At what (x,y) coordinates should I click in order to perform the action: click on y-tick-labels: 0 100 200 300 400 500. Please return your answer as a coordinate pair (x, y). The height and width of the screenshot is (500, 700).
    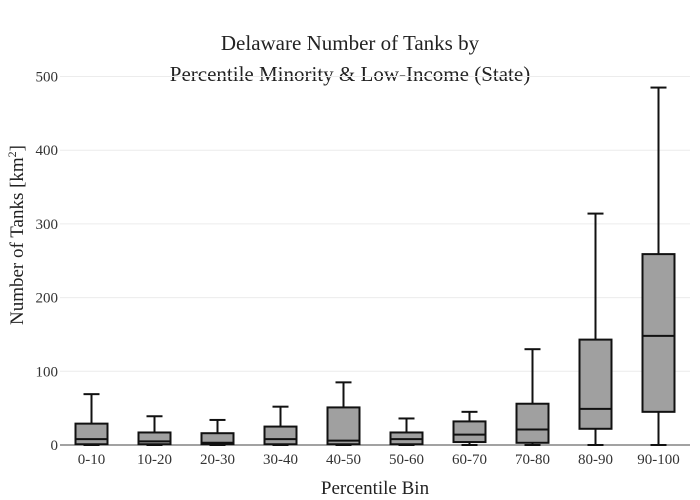
    Looking at the image, I should click on (47, 262).